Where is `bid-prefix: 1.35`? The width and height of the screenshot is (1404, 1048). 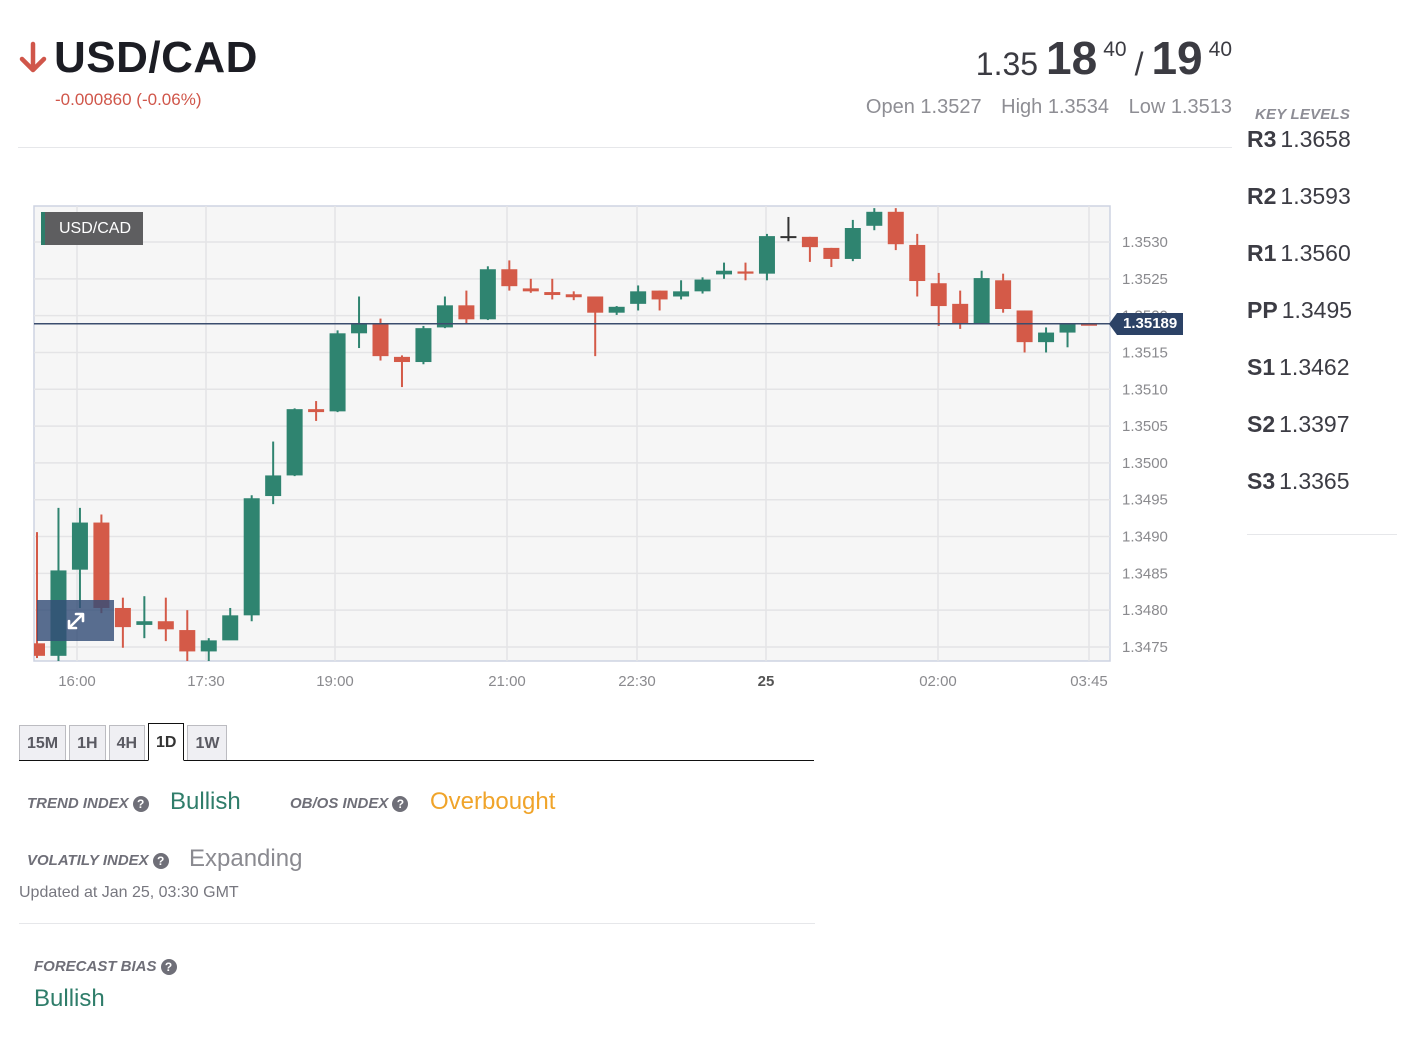
bid-prefix: 1.35 is located at coordinates (1007, 64).